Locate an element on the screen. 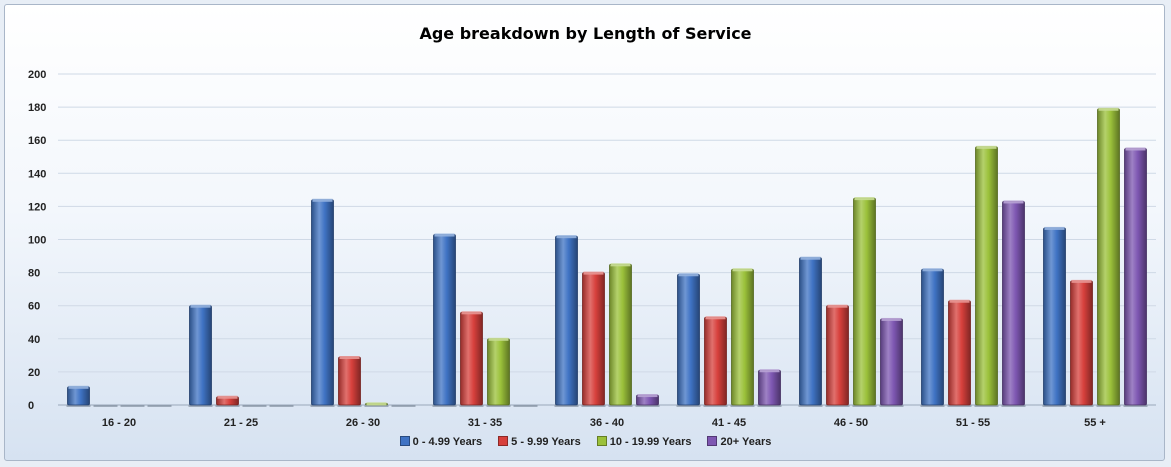 This screenshot has width=1171, height=467. x-tick-label: 21 - 25 is located at coordinates (241, 423).